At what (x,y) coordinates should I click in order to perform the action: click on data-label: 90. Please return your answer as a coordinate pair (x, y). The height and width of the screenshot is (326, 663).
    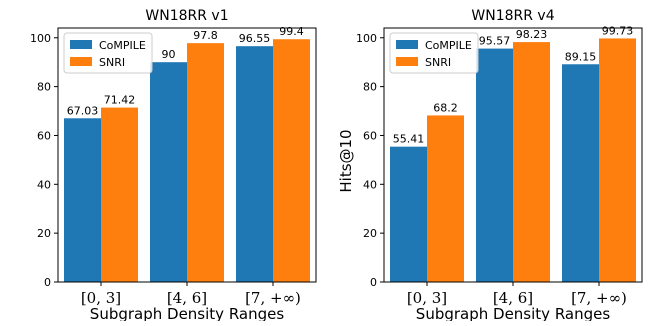
    Looking at the image, I should click on (169, 54).